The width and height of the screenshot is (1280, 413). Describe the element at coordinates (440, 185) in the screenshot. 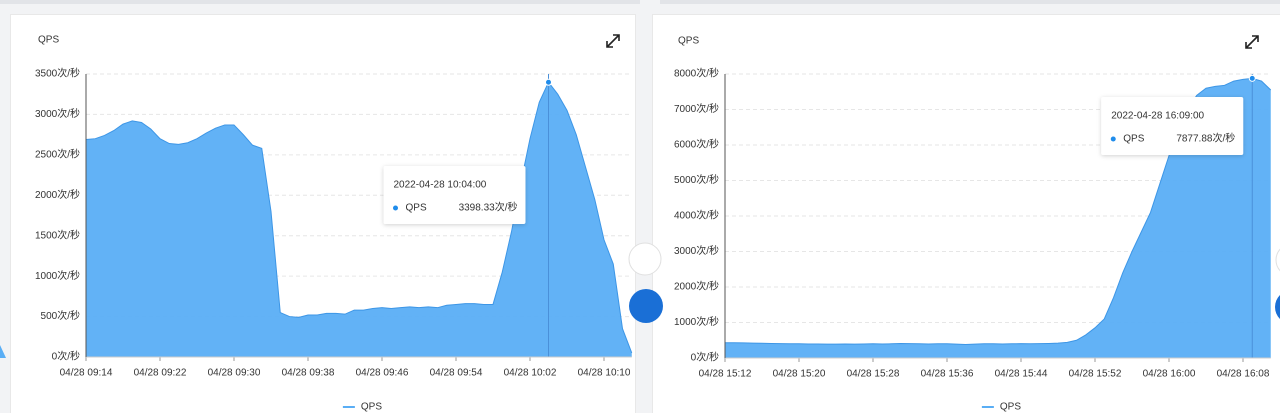

I see `tooltip-title: 2022-04-28 10:04:00` at that location.